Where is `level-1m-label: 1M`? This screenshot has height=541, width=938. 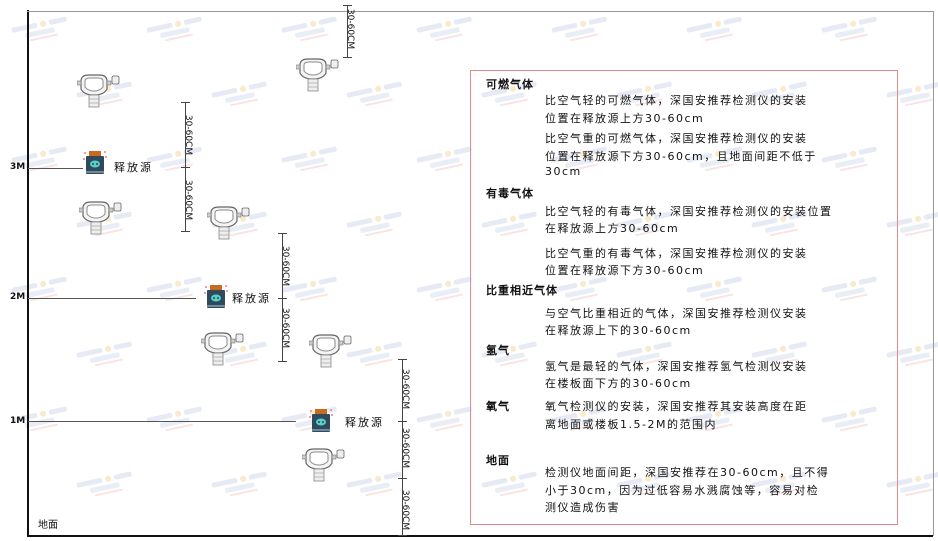
level-1m-label: 1M is located at coordinates (18, 421).